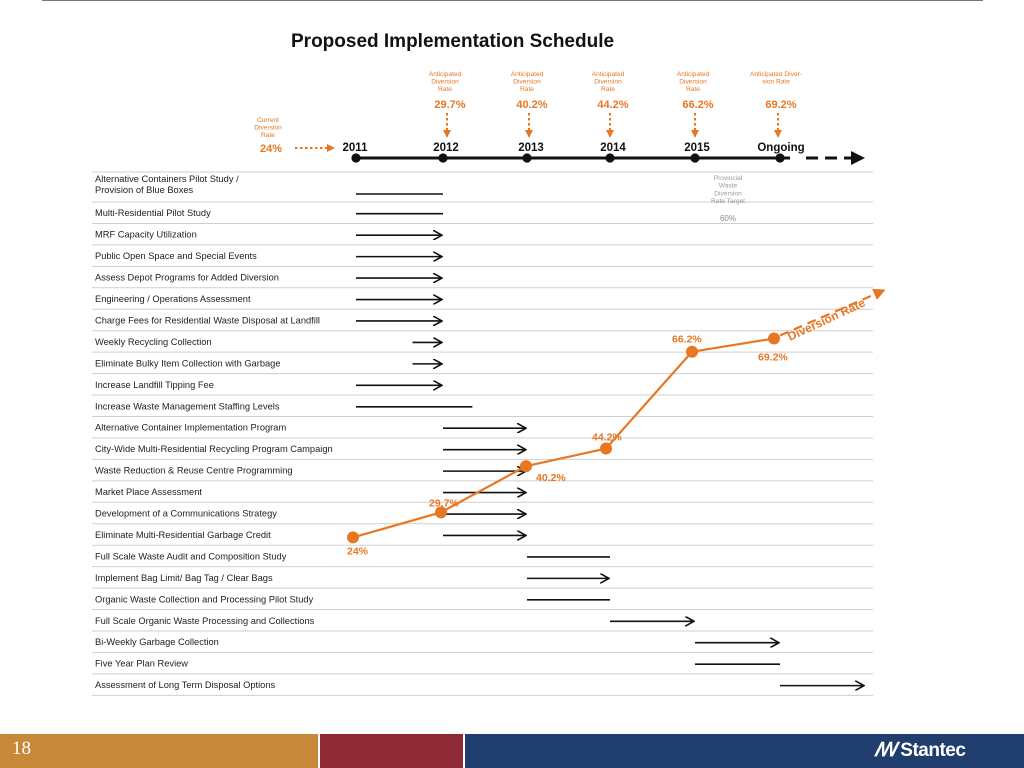  Describe the element at coordinates (148, 492) in the screenshot. I see `task-label: Market Place Assessment` at that location.